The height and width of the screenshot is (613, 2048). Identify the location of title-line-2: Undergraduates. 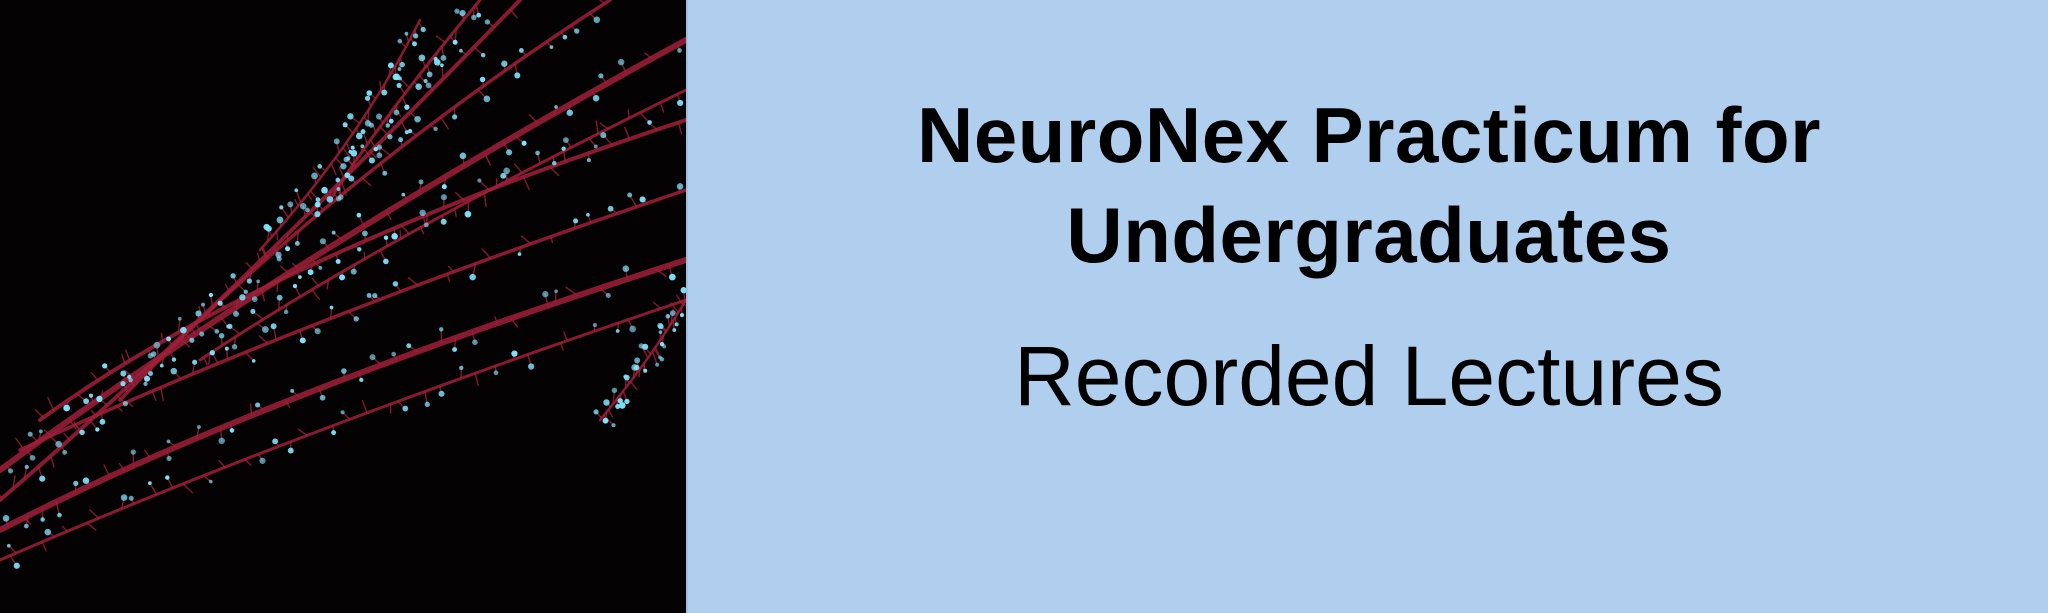
(1369, 235).